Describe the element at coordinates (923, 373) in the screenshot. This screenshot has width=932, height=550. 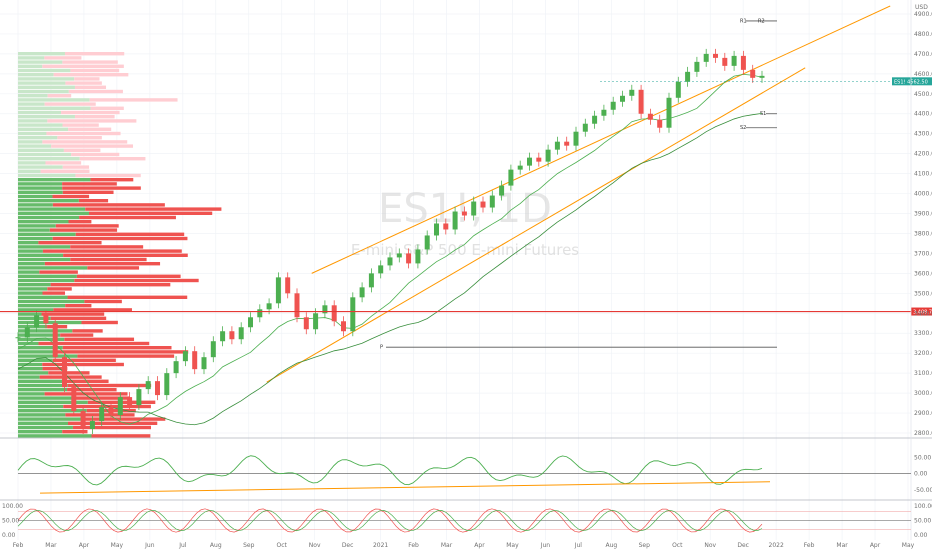
I see `price-tick-label: 3100.00` at that location.